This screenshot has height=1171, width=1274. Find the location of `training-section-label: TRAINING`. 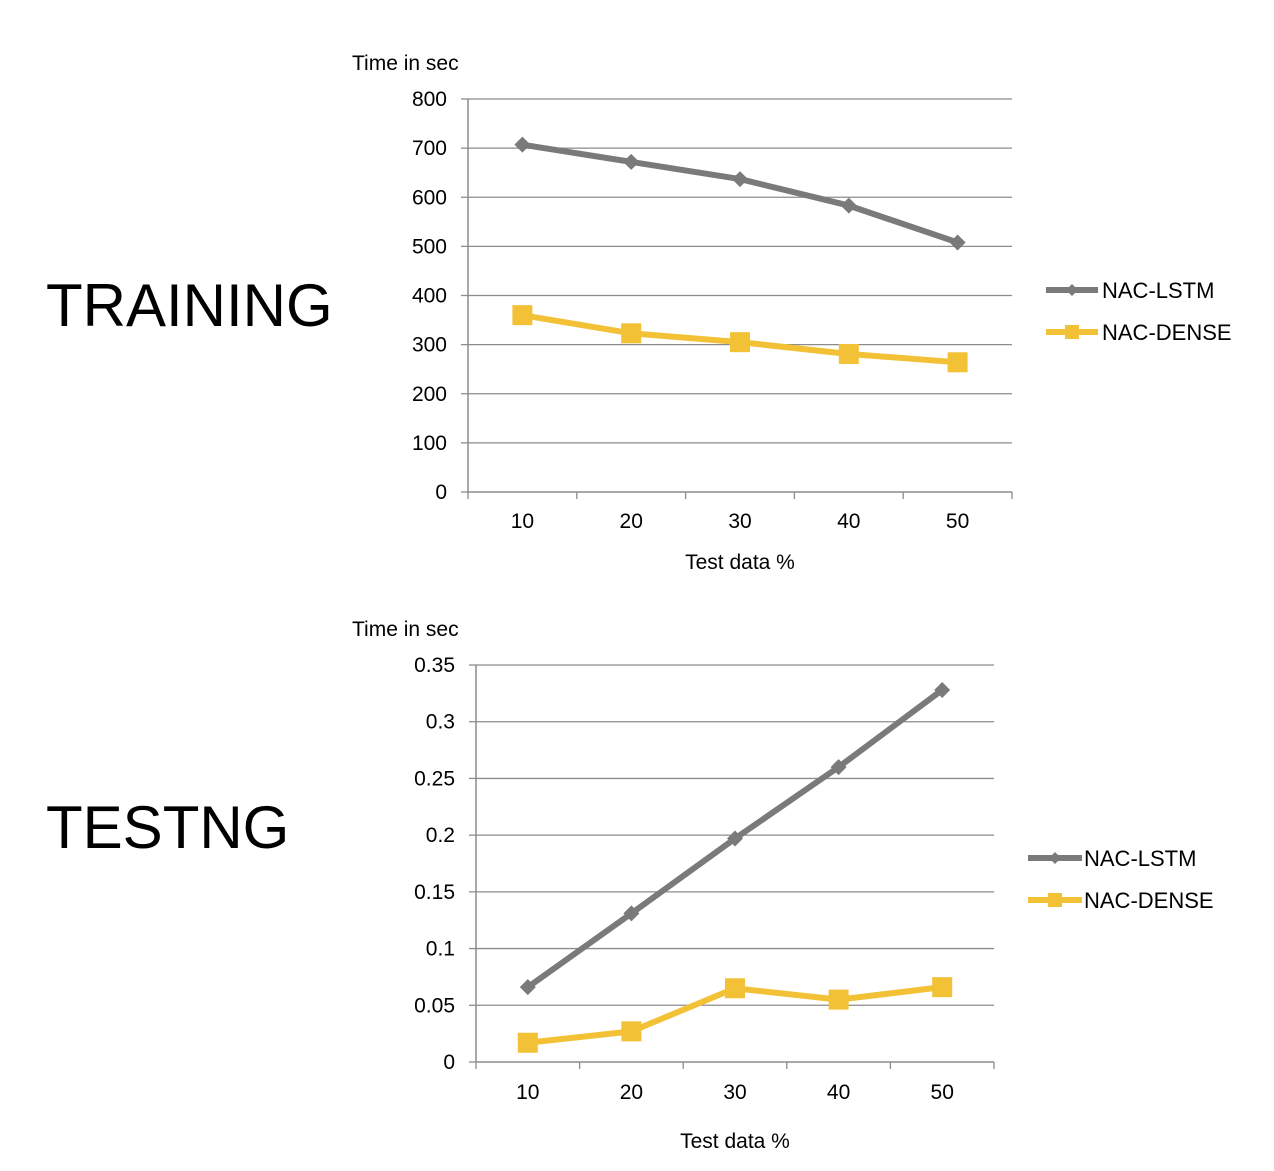

training-section-label: TRAINING is located at coordinates (189, 305).